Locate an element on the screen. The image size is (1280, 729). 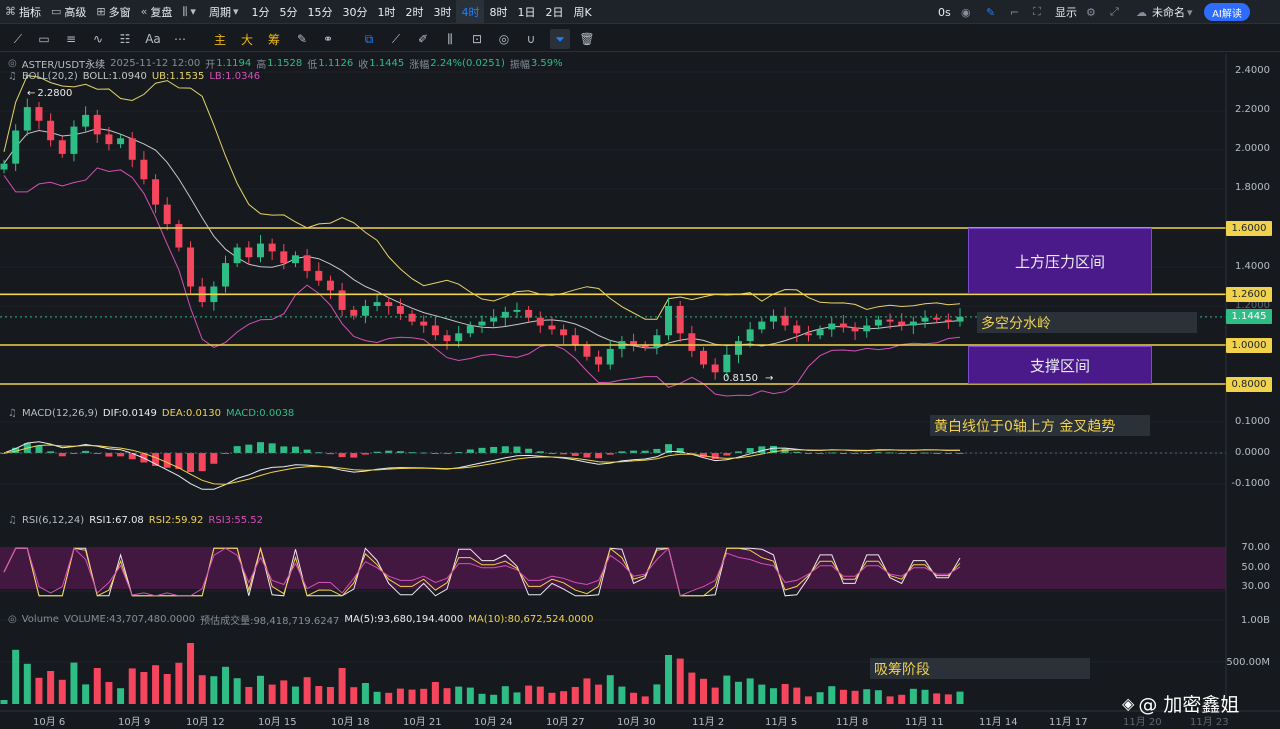
rsi-axis-label: 30.00 is located at coordinates (1255, 586).